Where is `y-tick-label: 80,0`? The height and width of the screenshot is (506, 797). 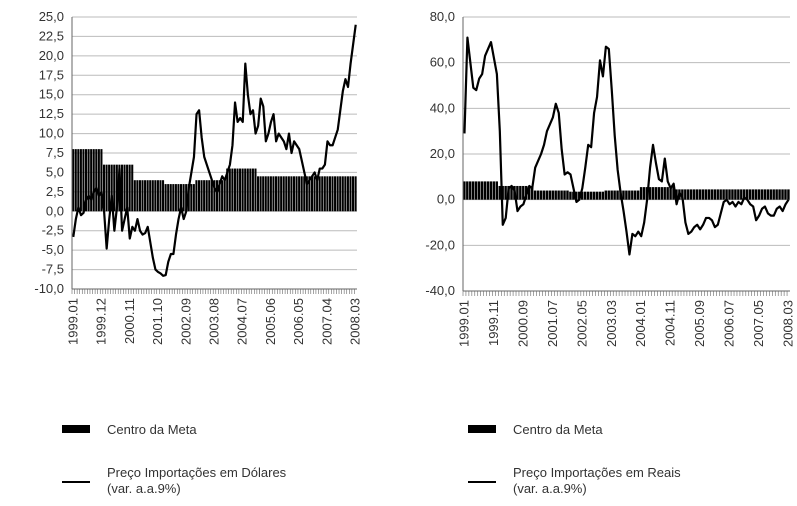
y-tick-label: 80,0 is located at coordinates (442, 16).